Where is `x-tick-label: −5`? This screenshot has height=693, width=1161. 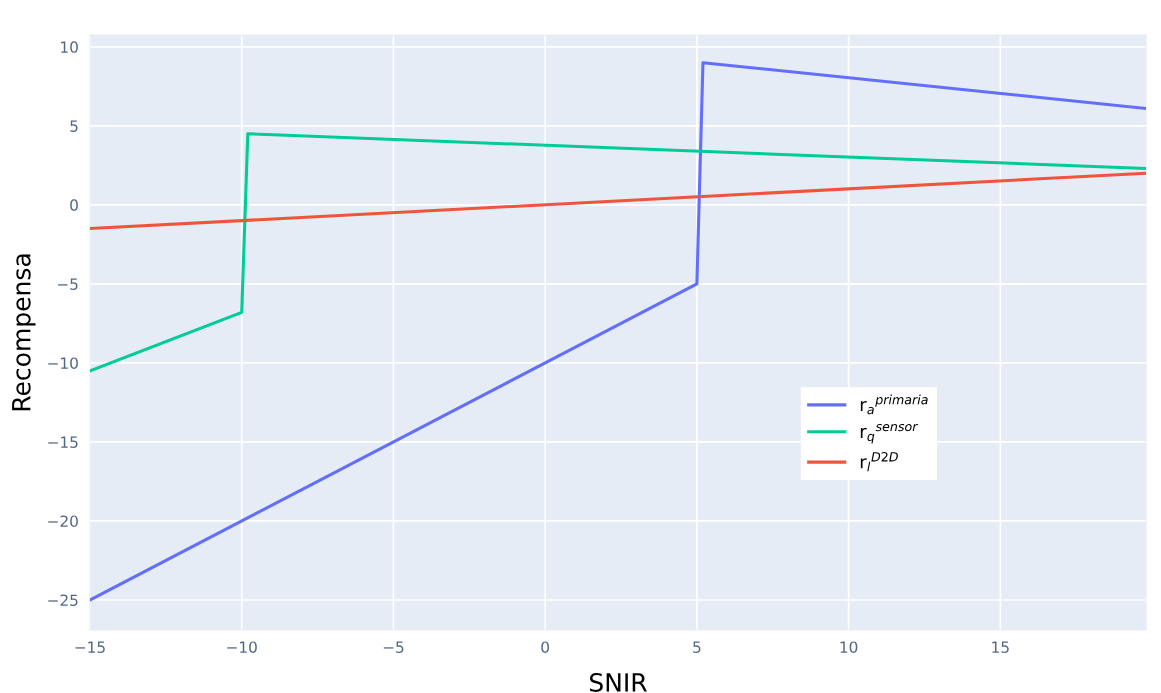 x-tick-label: −5 is located at coordinates (393, 647).